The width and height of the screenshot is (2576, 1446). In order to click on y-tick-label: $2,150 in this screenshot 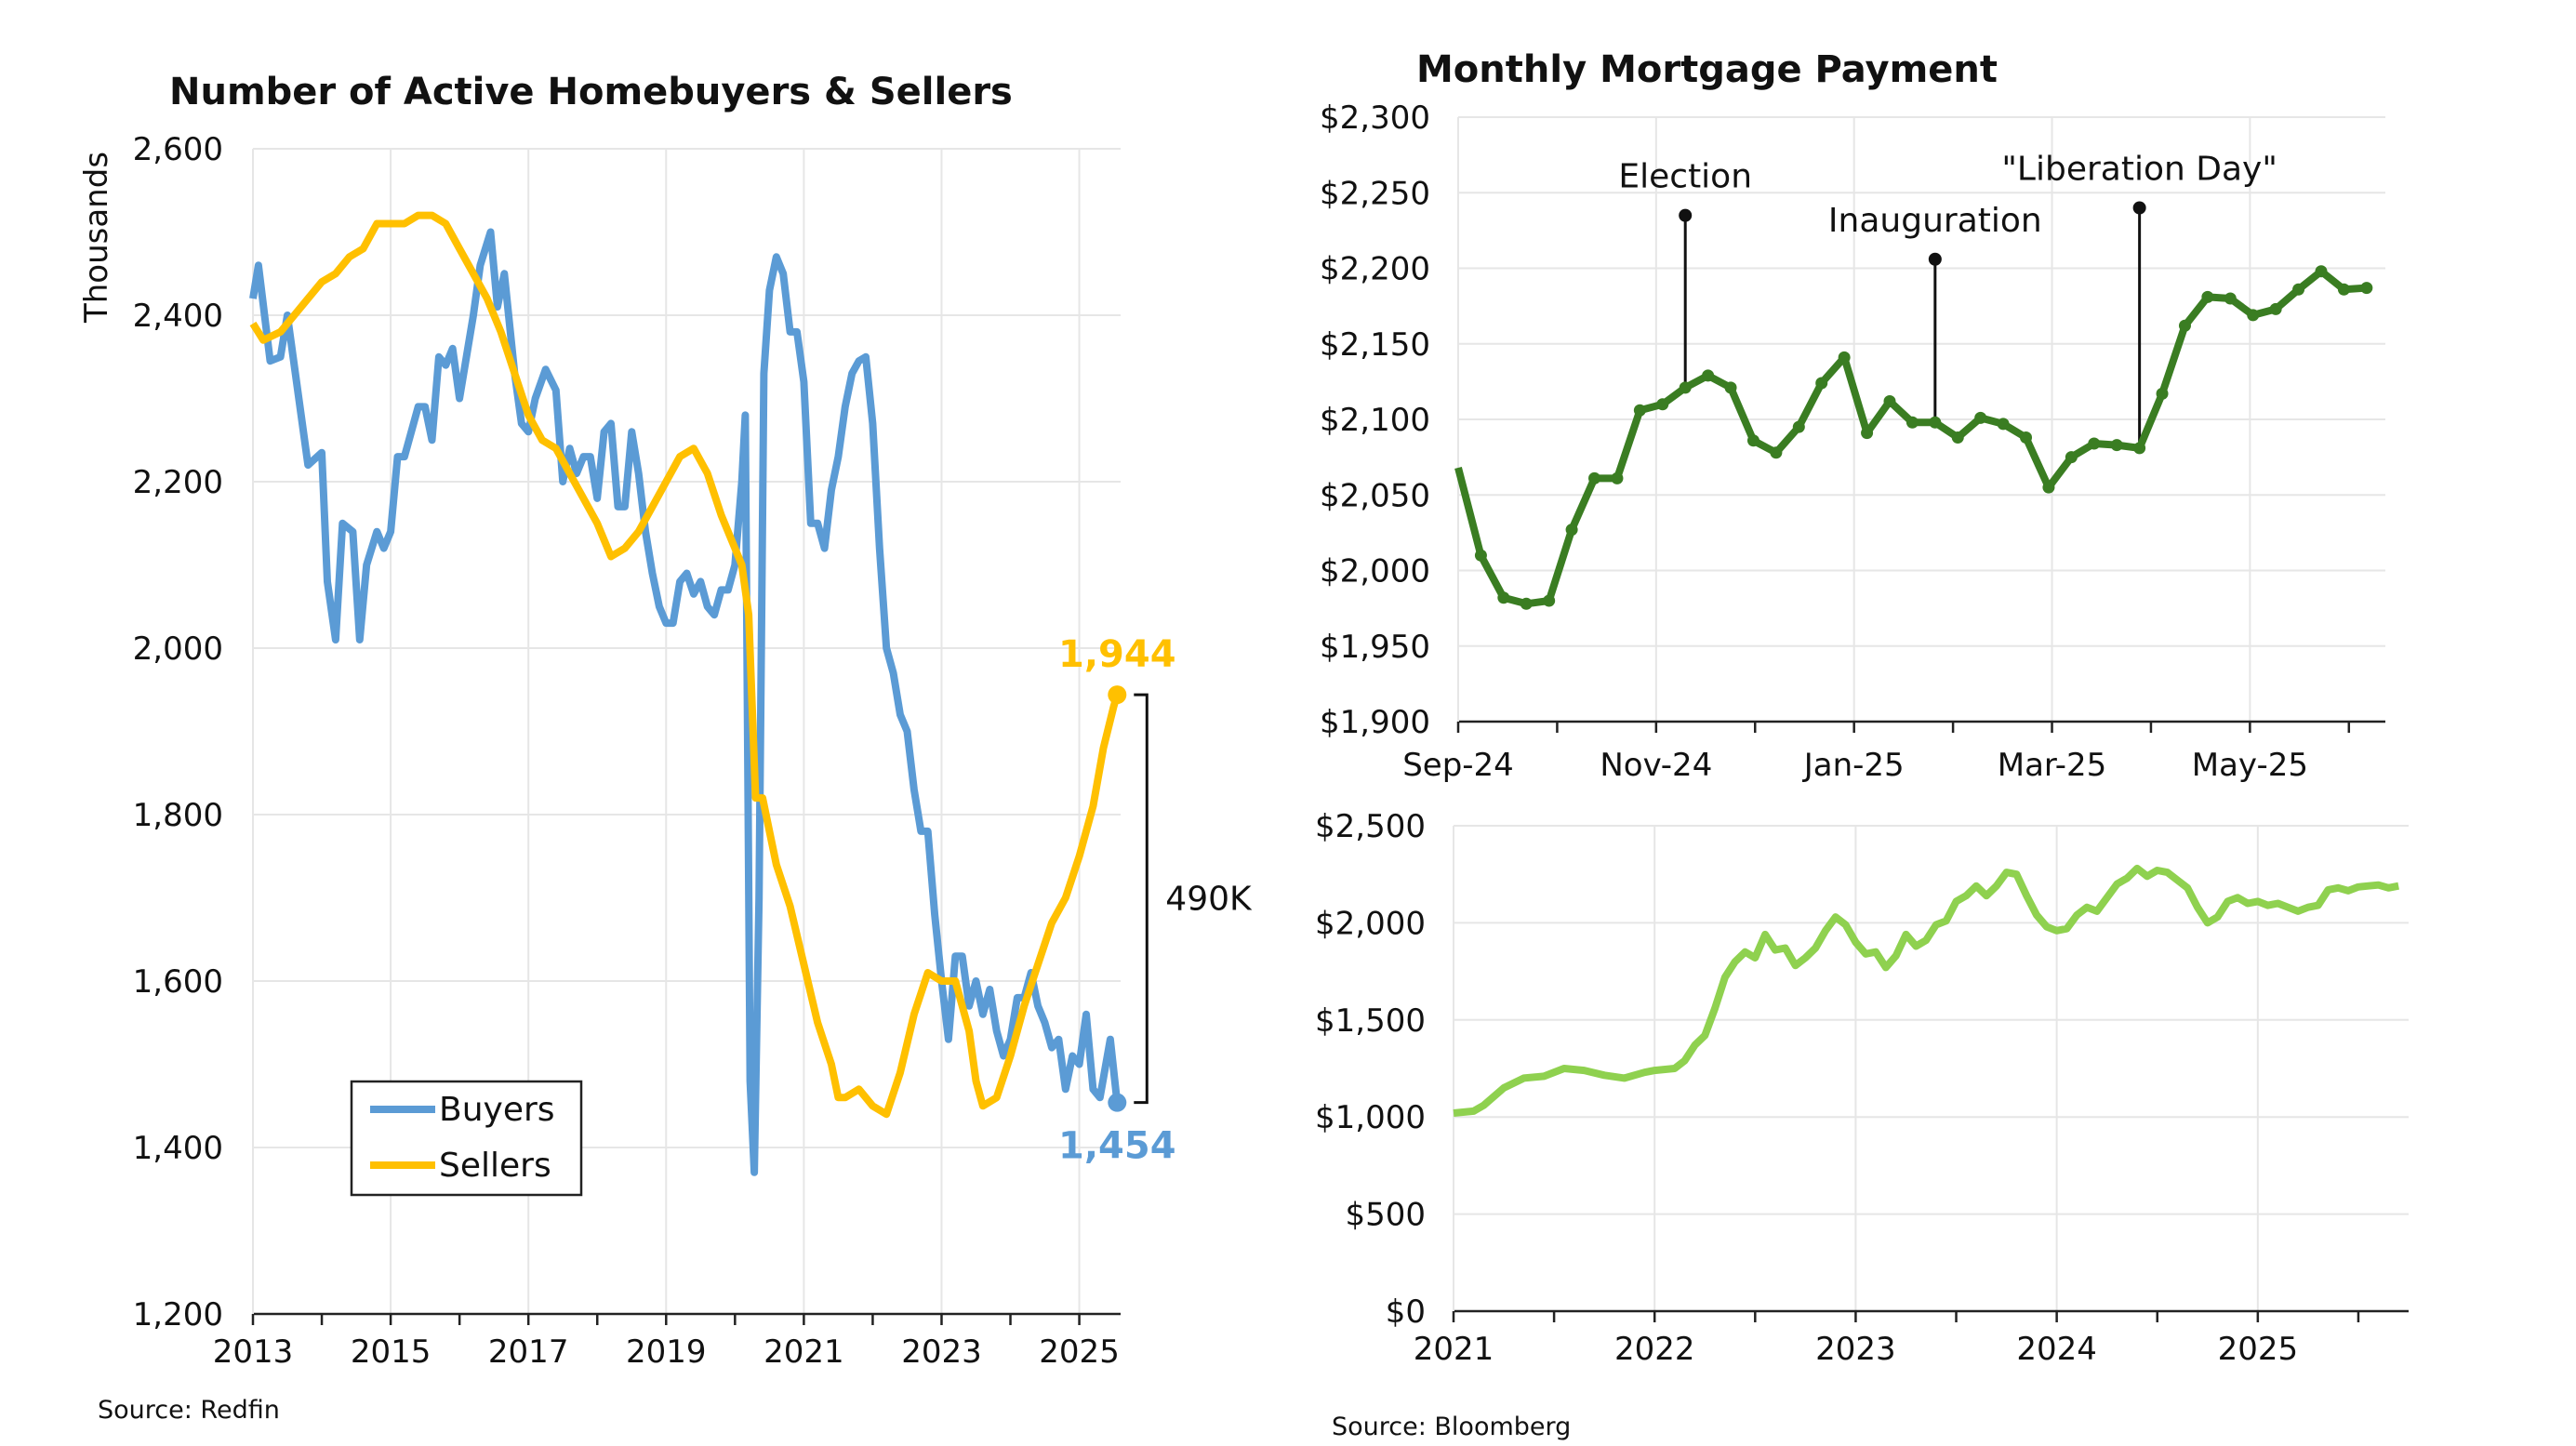, I will do `click(1375, 345)`.